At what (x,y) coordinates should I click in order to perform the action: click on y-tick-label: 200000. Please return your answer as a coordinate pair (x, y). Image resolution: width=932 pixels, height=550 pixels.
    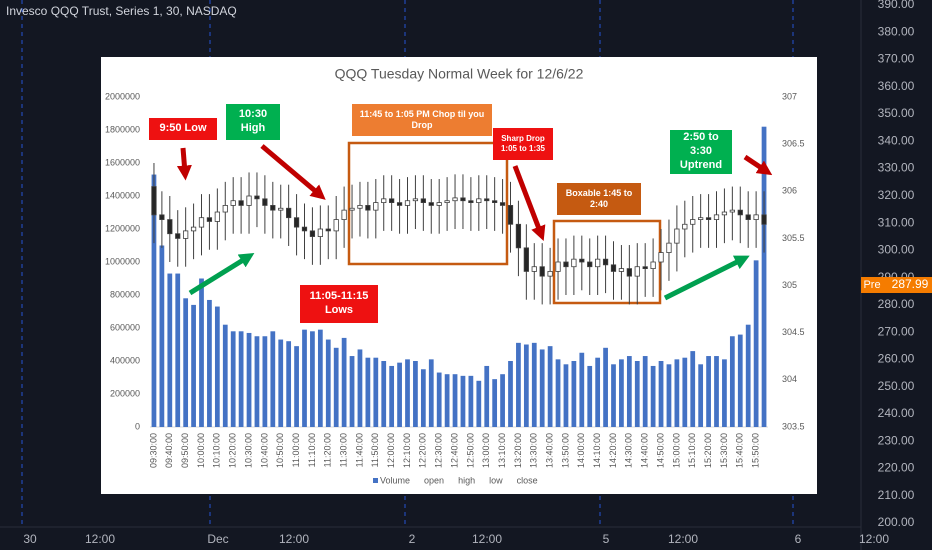
    Looking at the image, I should click on (125, 393).